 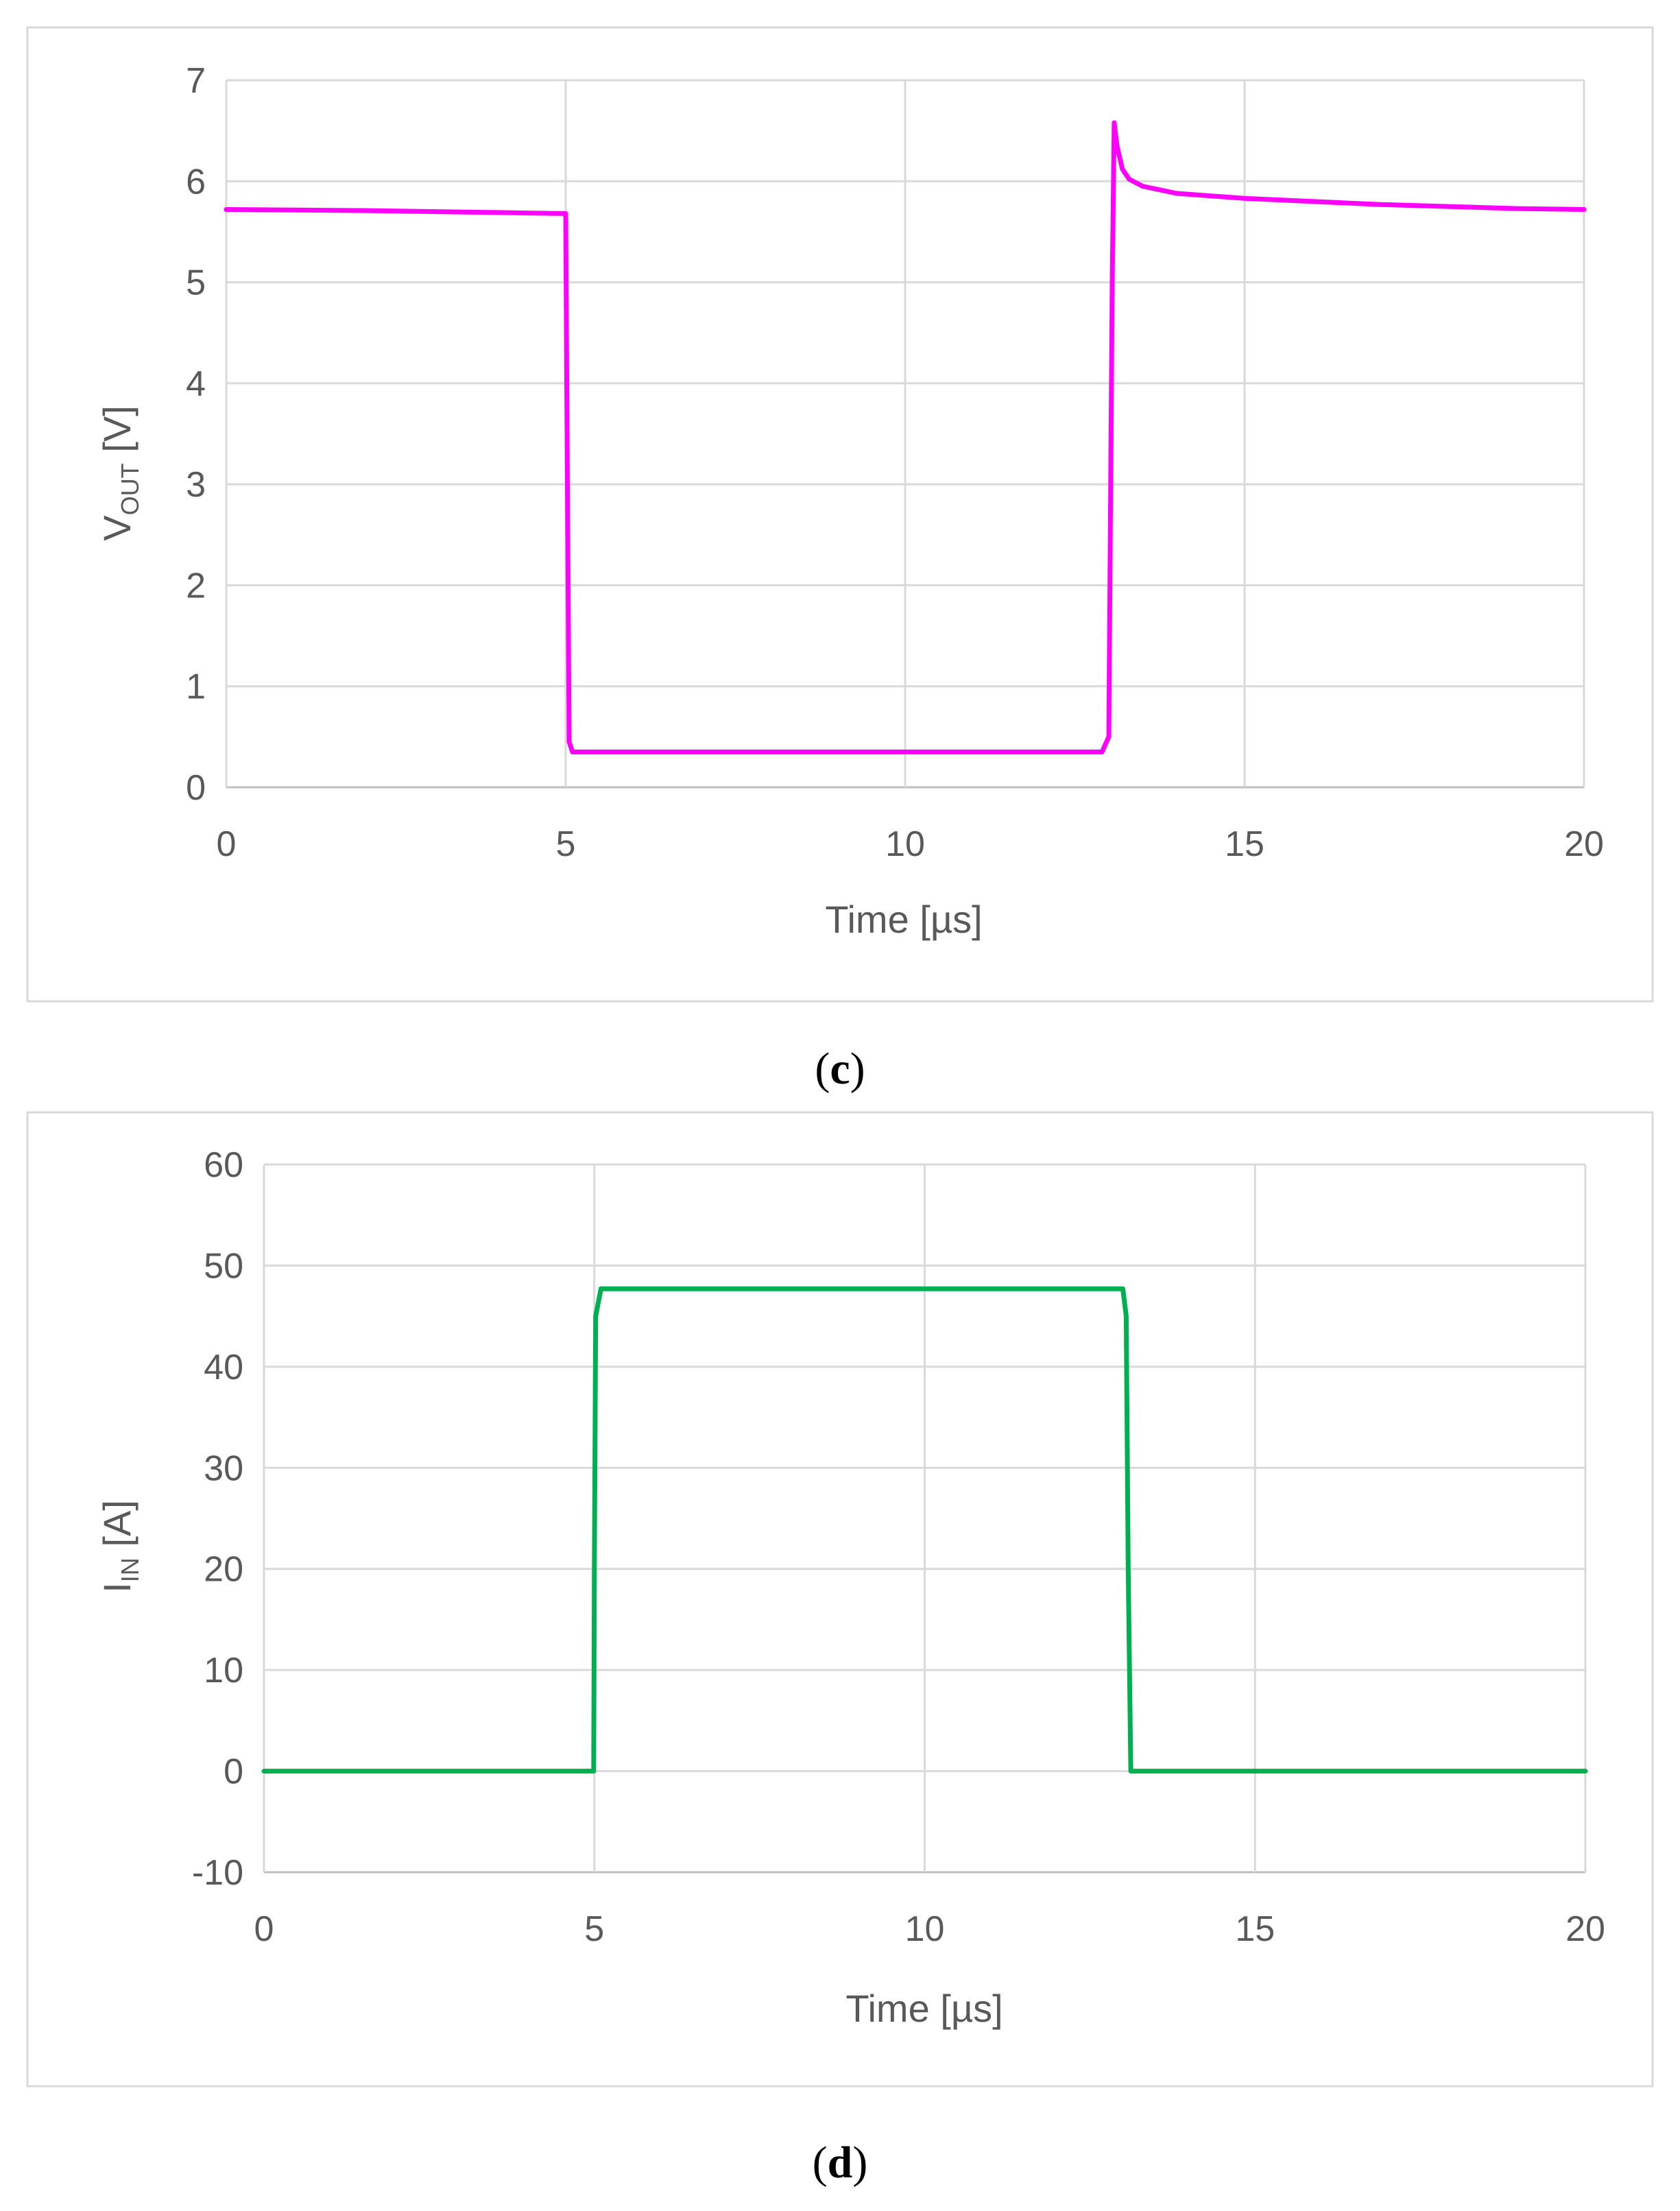 What do you see at coordinates (196, 182) in the screenshot?
I see `y-tick-label: 6` at bounding box center [196, 182].